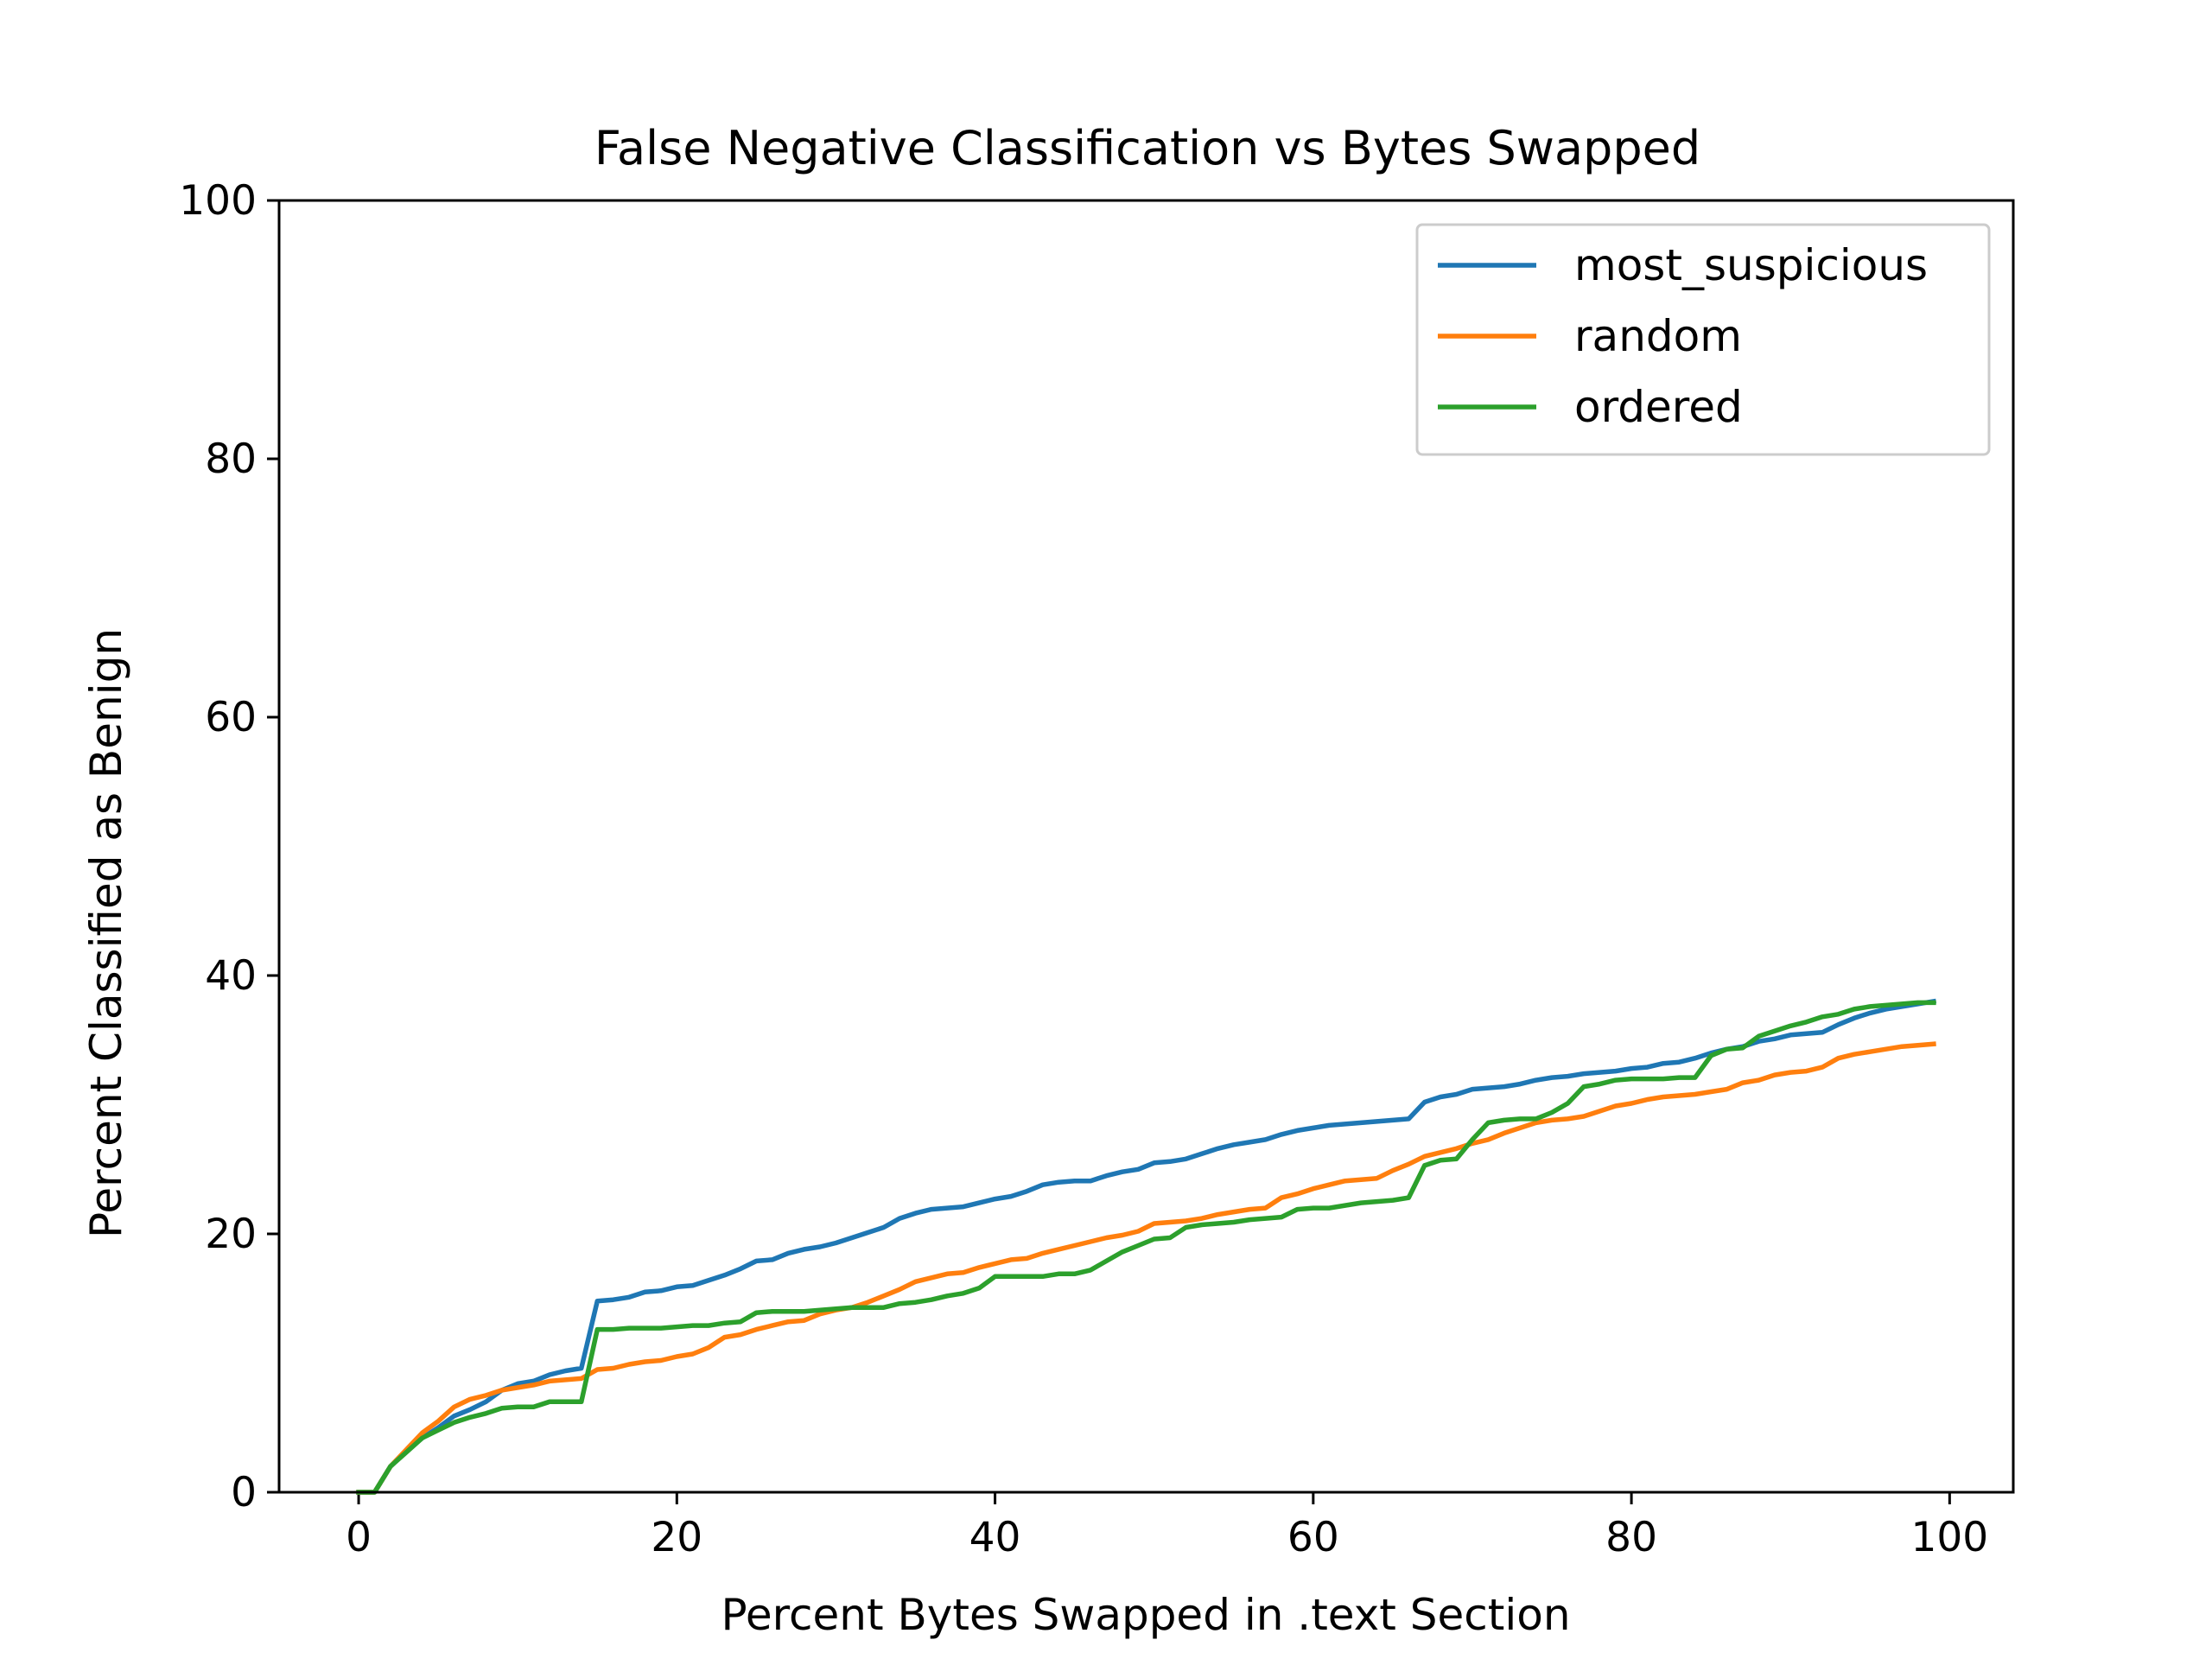  I want to click on legend-frame, so click(1703, 339).